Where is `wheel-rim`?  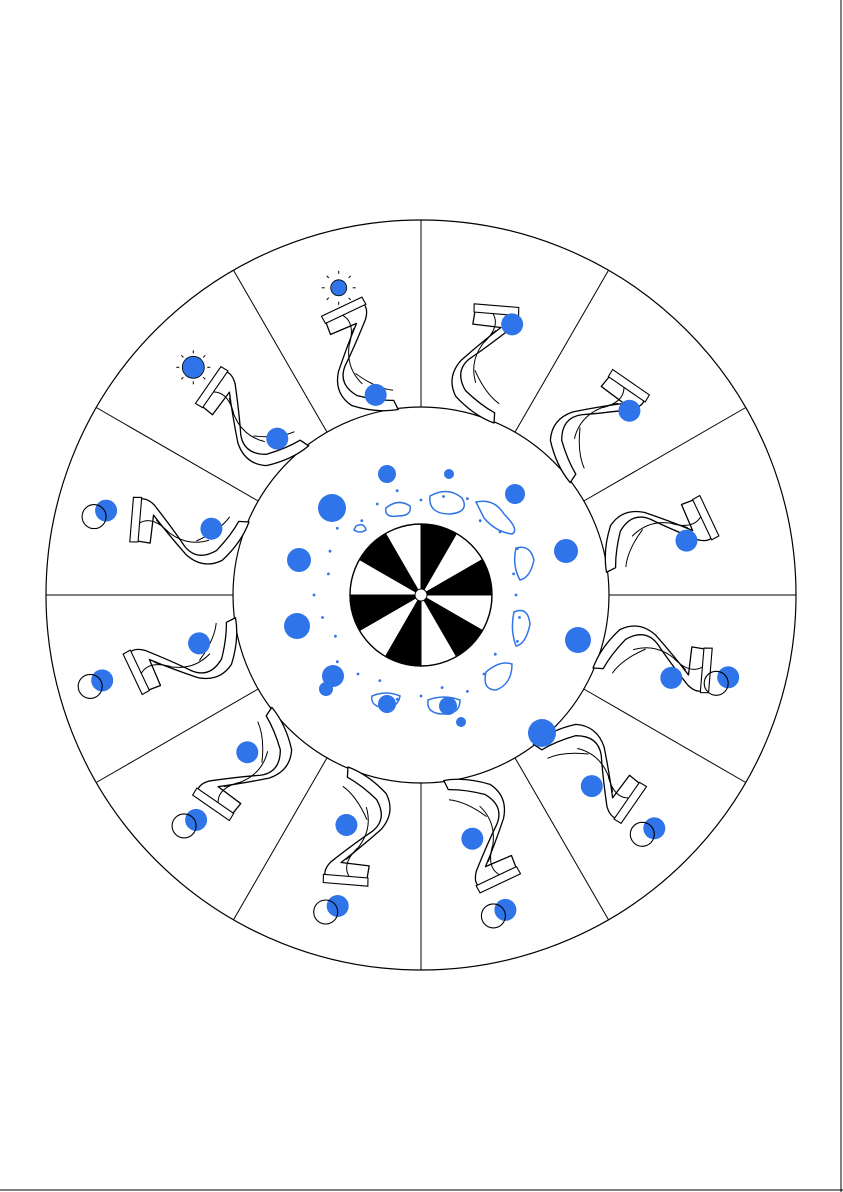 wheel-rim is located at coordinates (421, 595).